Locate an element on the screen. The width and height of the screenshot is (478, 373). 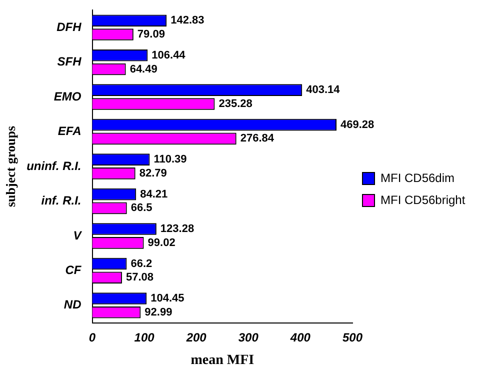
data-label: 235.28 is located at coordinates (235, 104).